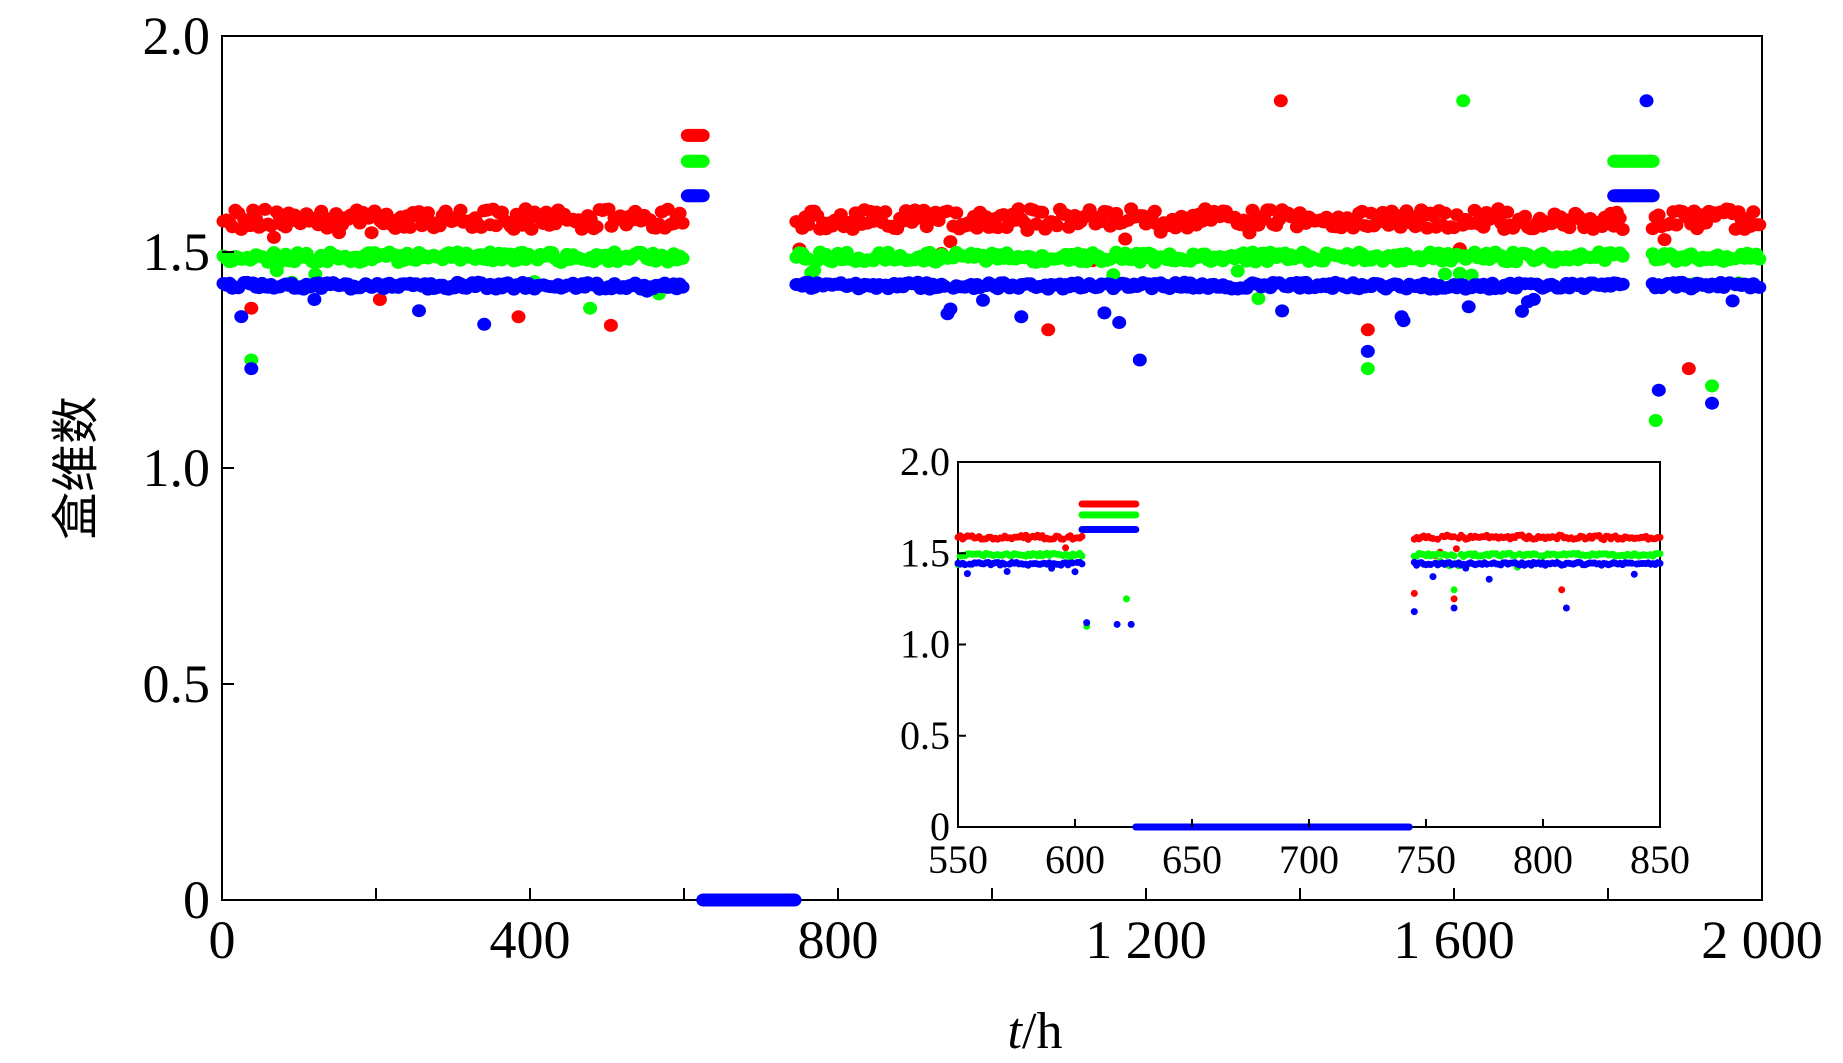  I want to click on series-green, so click(1309, 570).